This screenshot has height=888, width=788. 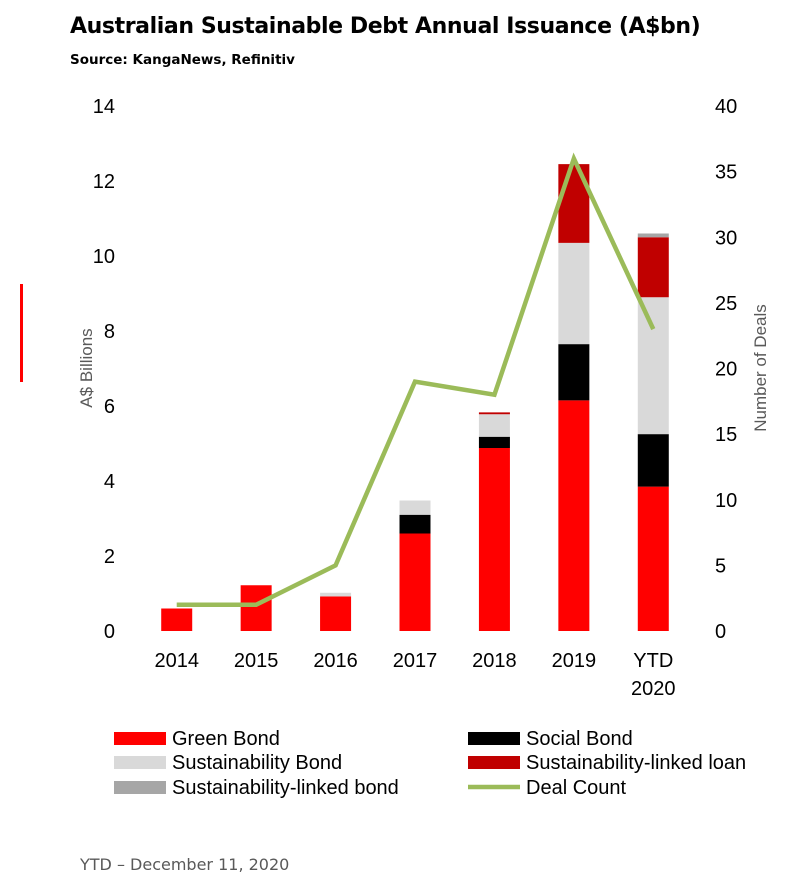 What do you see at coordinates (653, 689) in the screenshot?
I see `x-tick-label: 2020` at bounding box center [653, 689].